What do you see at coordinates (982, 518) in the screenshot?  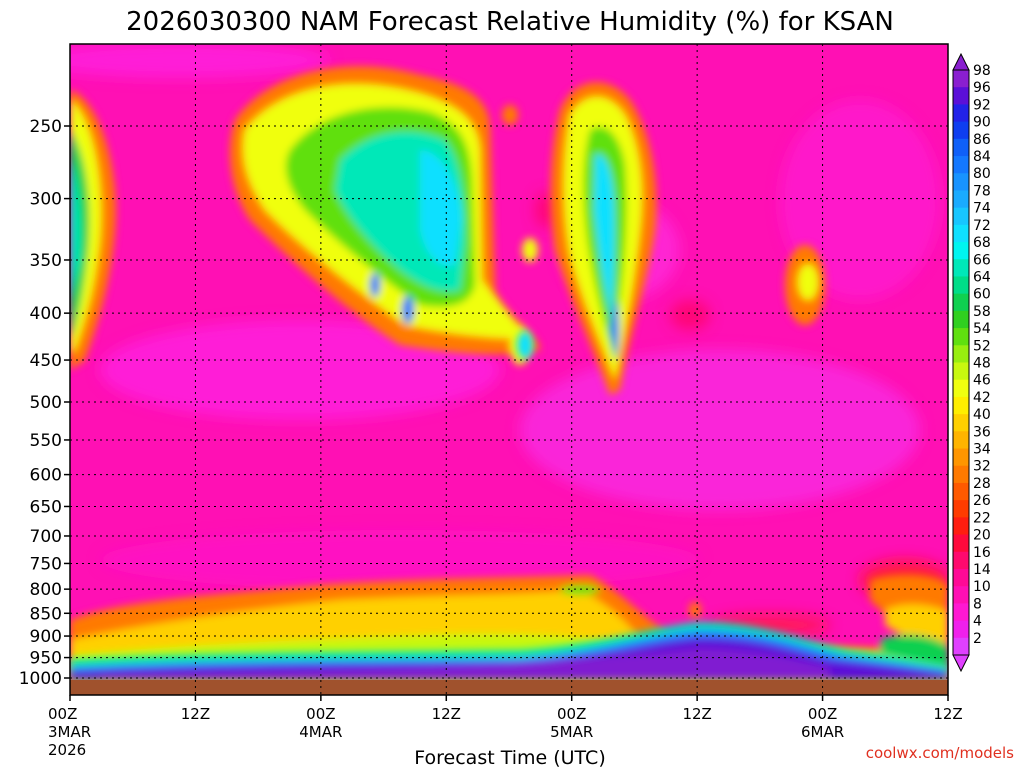 I see `colorbar-tick-label: 22` at bounding box center [982, 518].